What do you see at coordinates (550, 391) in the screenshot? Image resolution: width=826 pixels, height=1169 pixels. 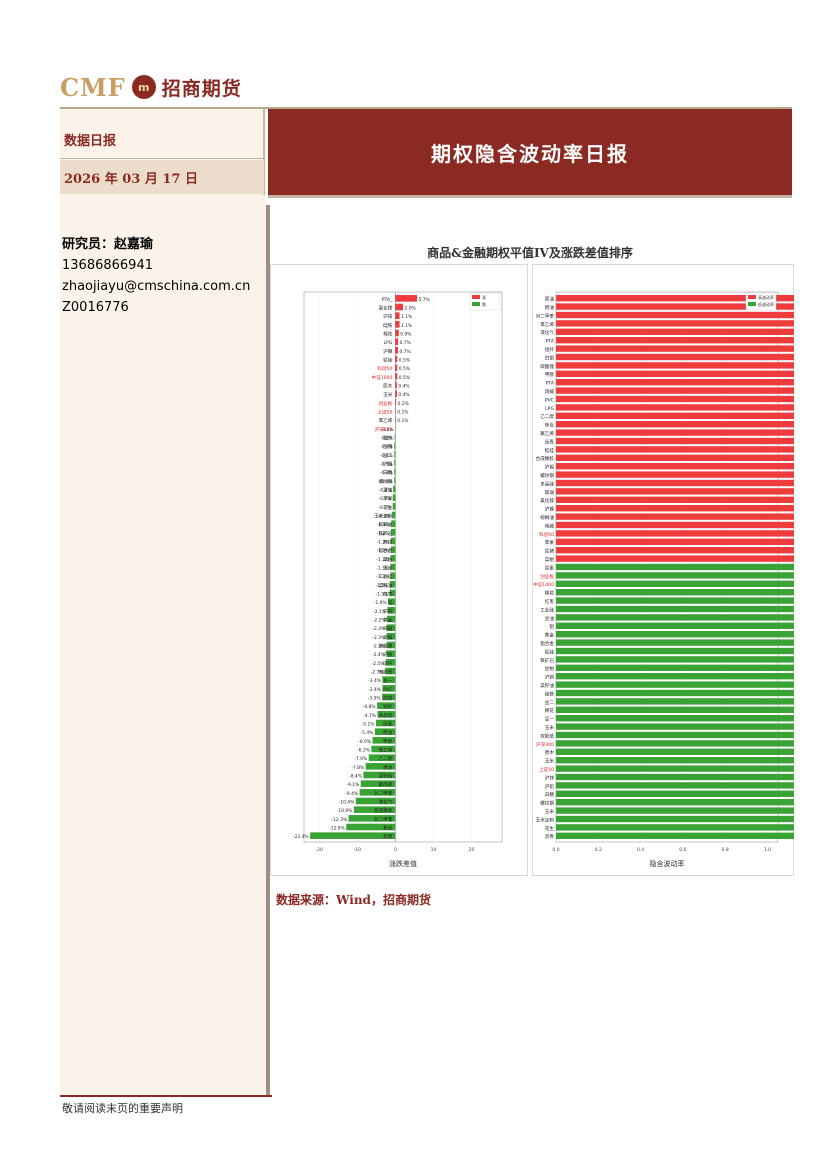 I see `category-label: 烧碱` at bounding box center [550, 391].